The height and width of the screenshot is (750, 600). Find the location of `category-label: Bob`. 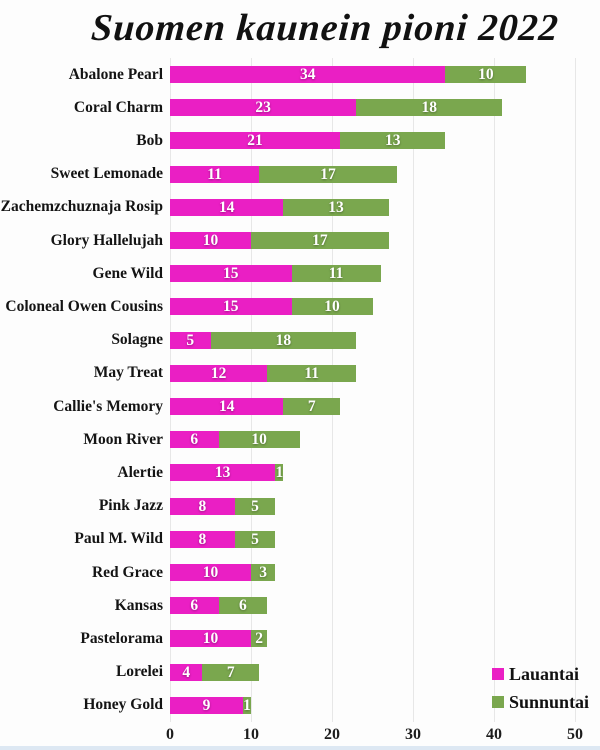

category-label: Bob is located at coordinates (149, 140).